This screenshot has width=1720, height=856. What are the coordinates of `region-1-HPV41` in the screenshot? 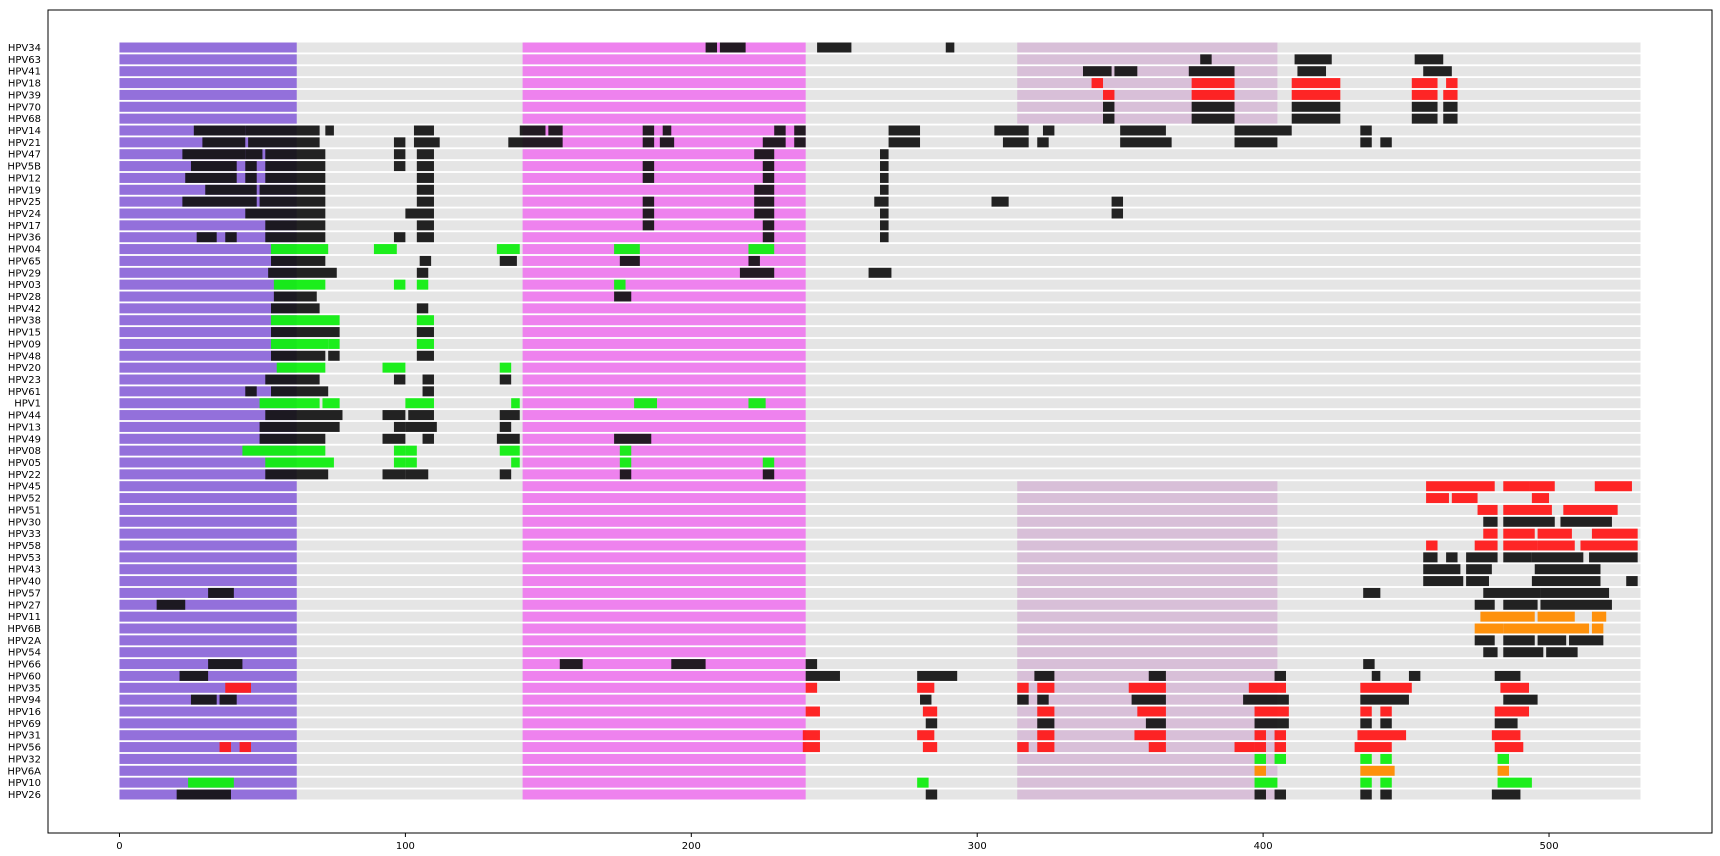 It's located at (664, 71).